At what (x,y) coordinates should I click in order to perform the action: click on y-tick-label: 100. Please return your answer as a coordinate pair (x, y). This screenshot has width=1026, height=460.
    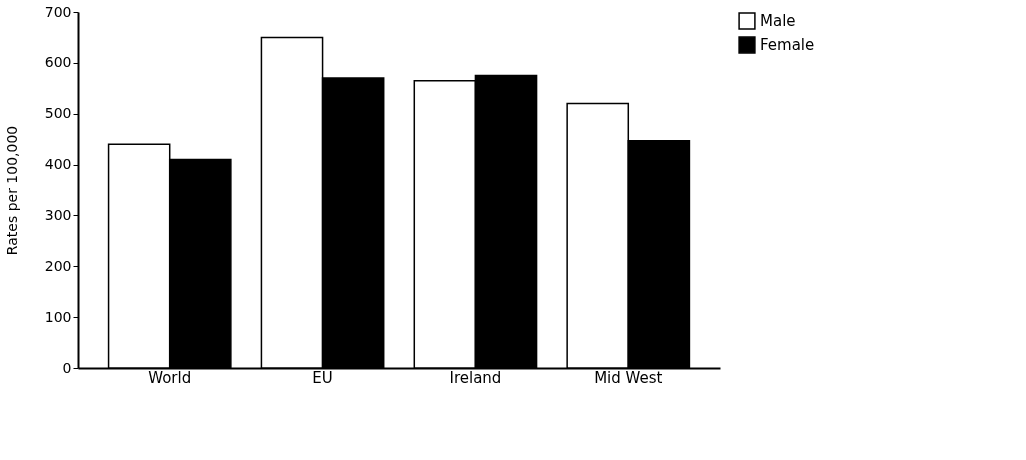
    Looking at the image, I should click on (58, 316).